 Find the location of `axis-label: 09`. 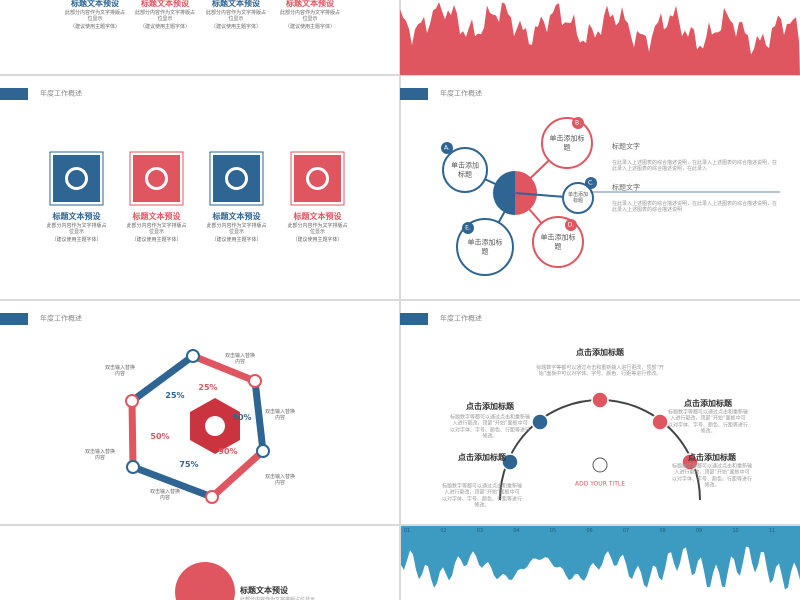

axis-label: 09 is located at coordinates (699, 530).